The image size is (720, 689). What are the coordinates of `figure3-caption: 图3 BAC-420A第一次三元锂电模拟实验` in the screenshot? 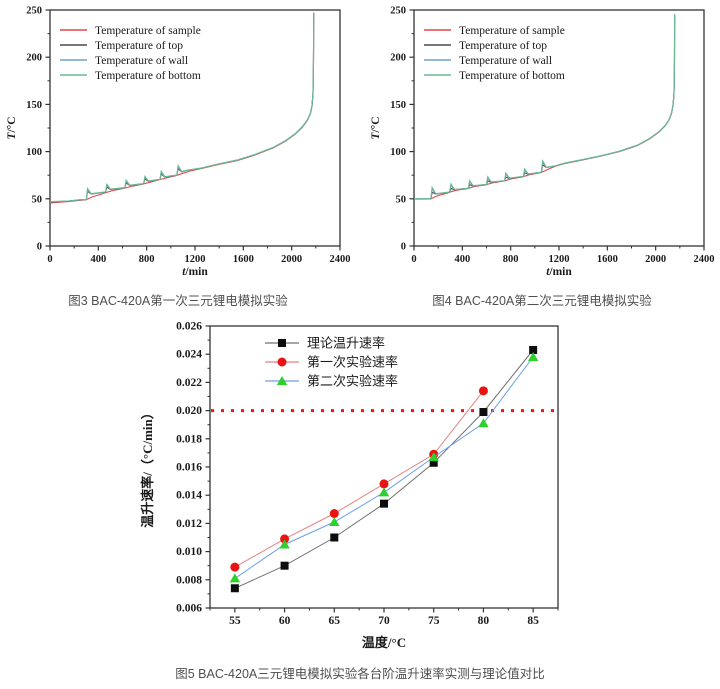 It's located at (178, 301).